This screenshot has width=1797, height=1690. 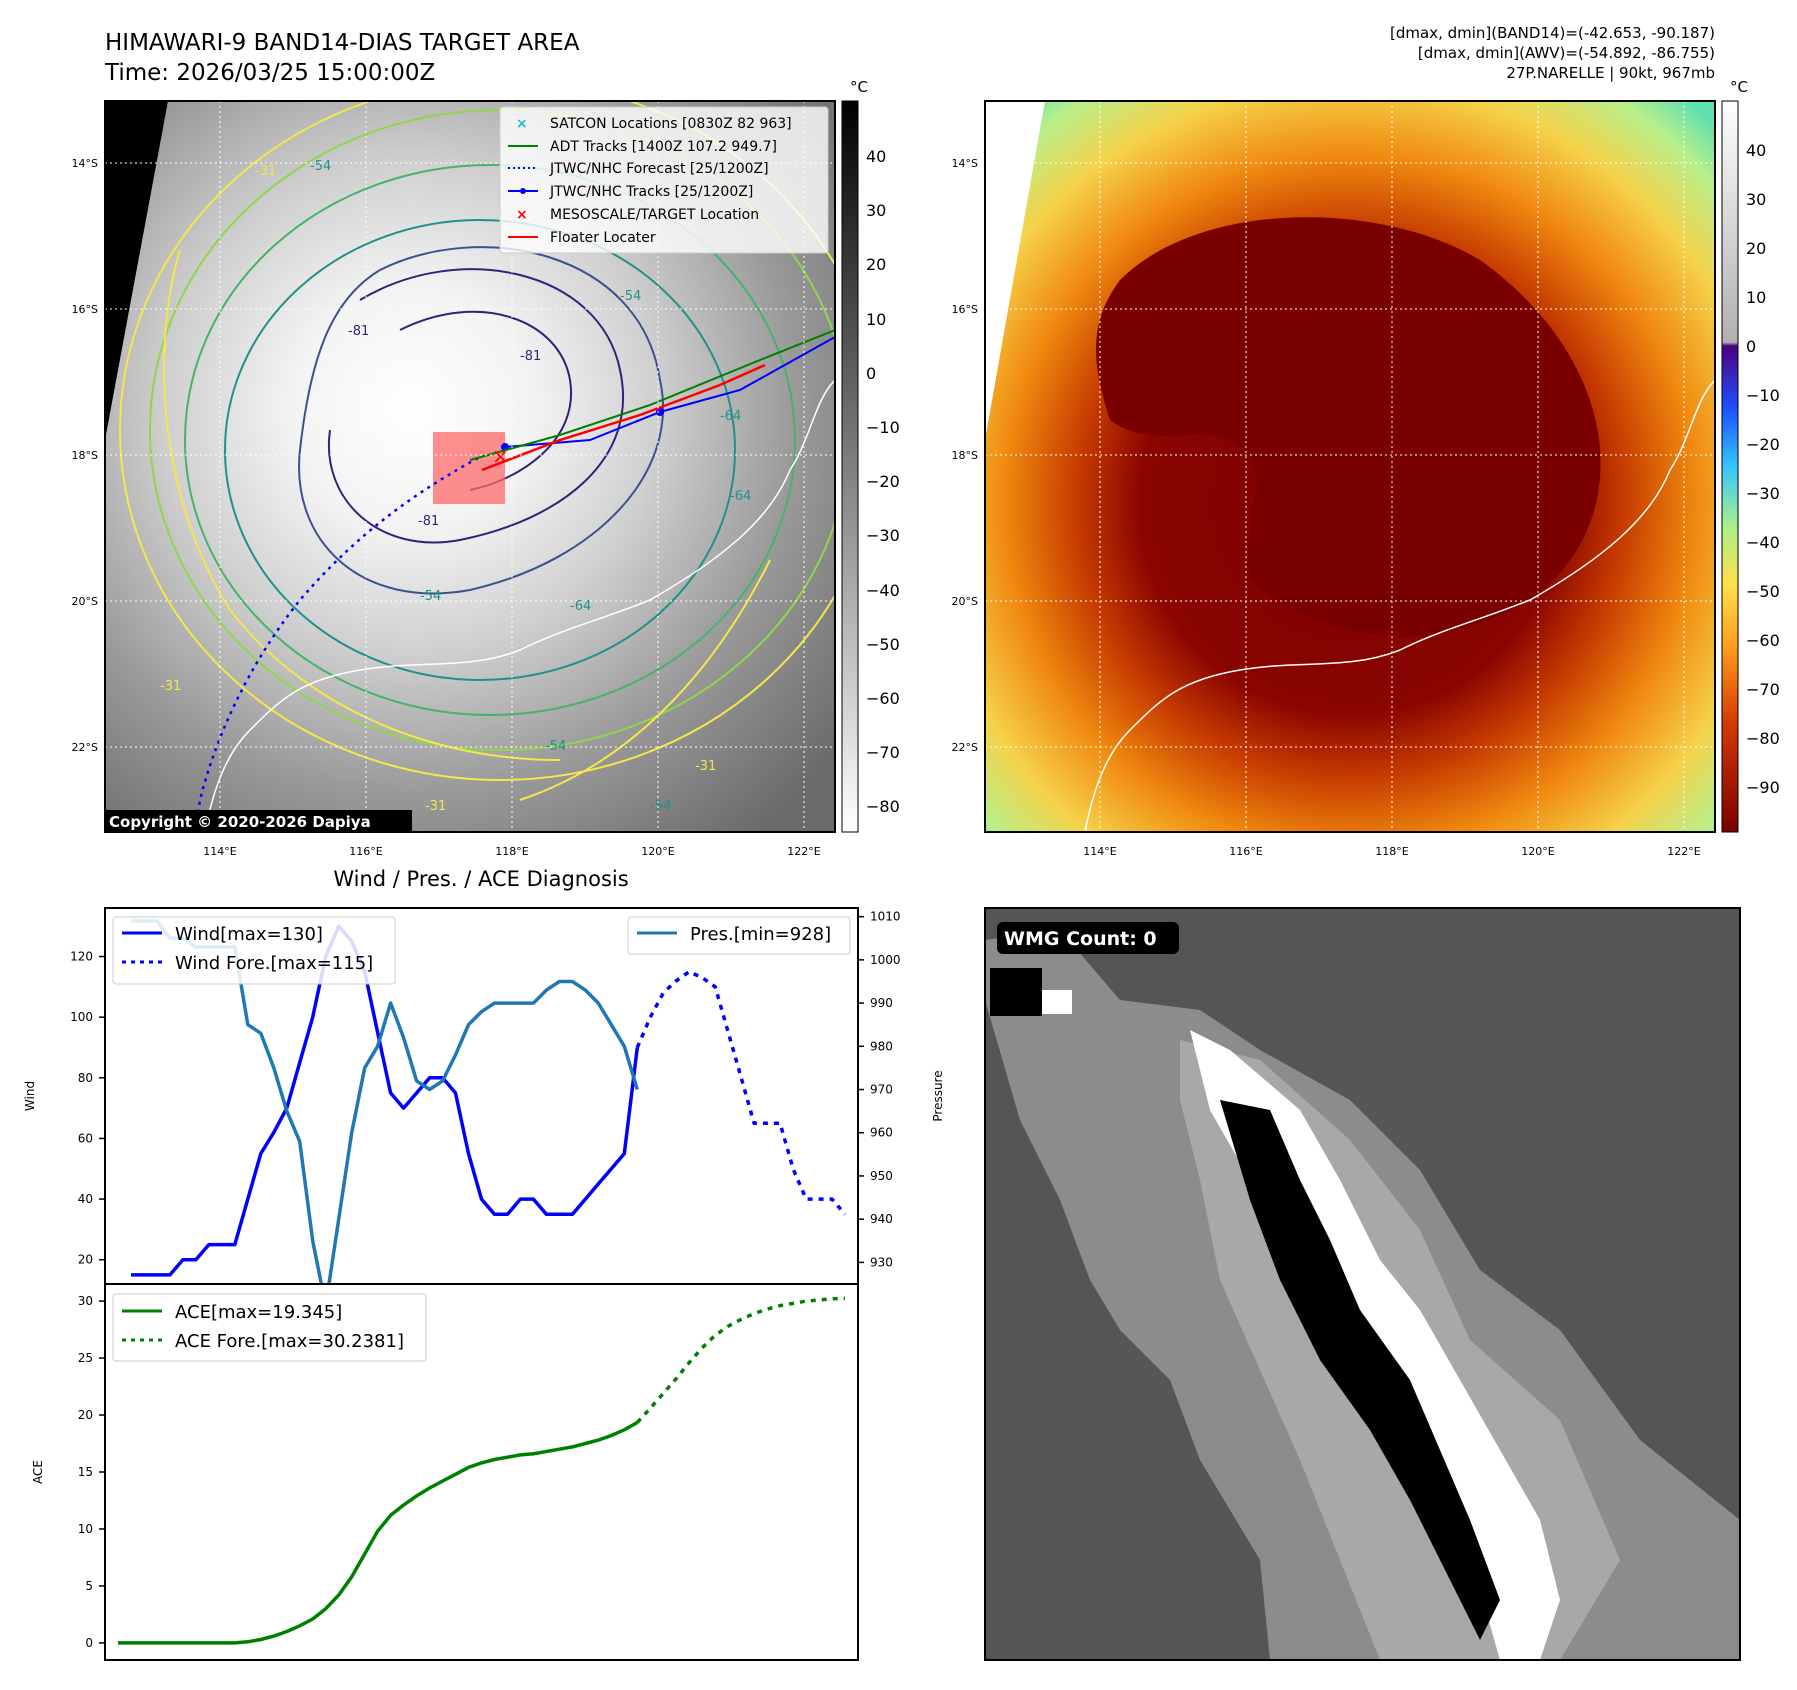 I want to click on lon-labels-1: 114°E 116°E 118°E 120°E 122°E, so click(x=511, y=851).